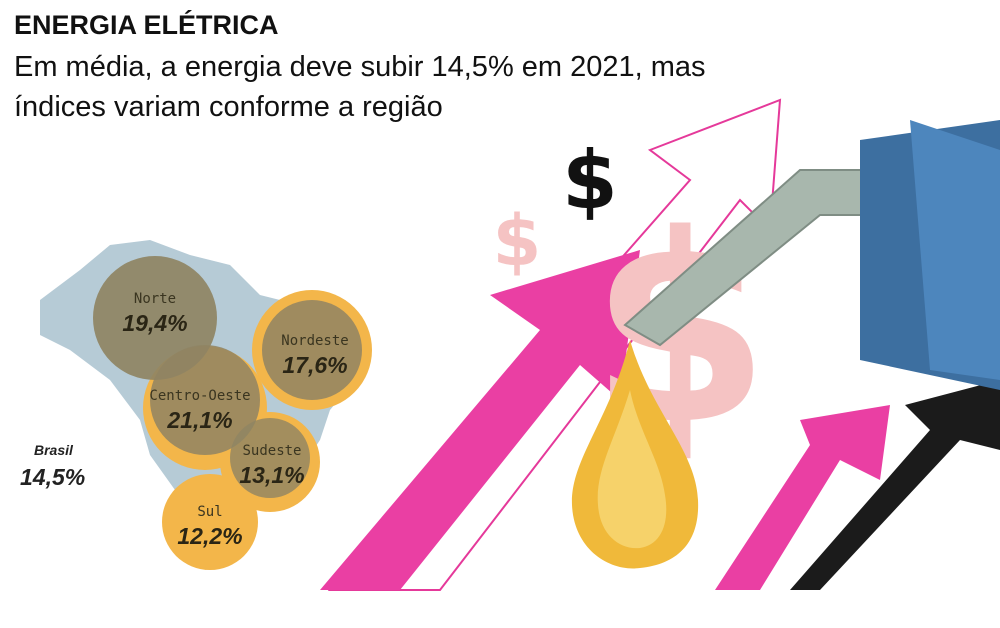  Describe the element at coordinates (209, 512) in the screenshot. I see `region-name: Sul` at that location.